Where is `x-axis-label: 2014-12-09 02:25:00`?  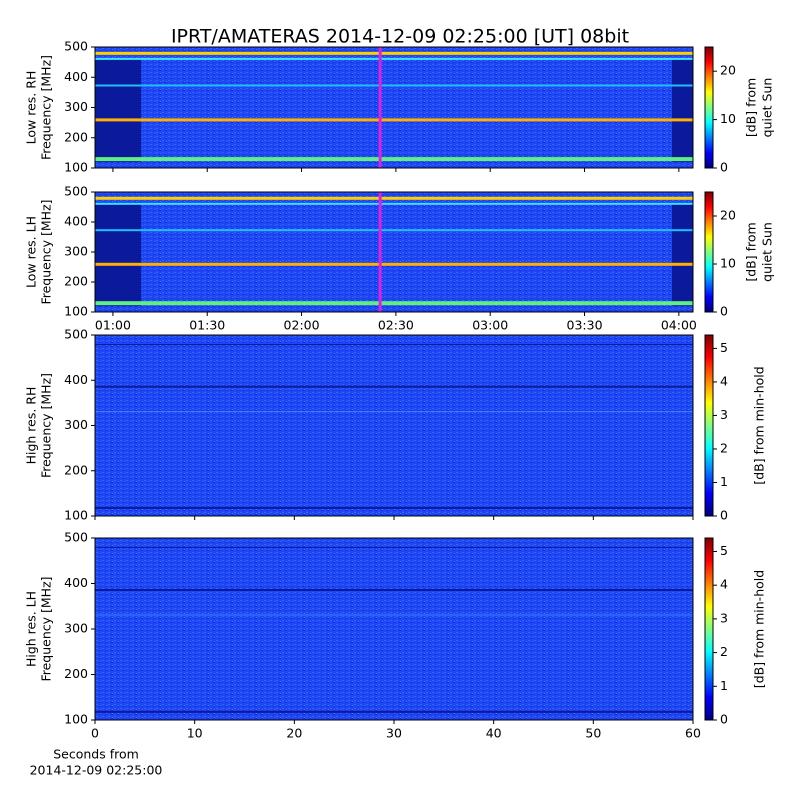 x-axis-label: 2014-12-09 02:25:00 is located at coordinates (96, 770).